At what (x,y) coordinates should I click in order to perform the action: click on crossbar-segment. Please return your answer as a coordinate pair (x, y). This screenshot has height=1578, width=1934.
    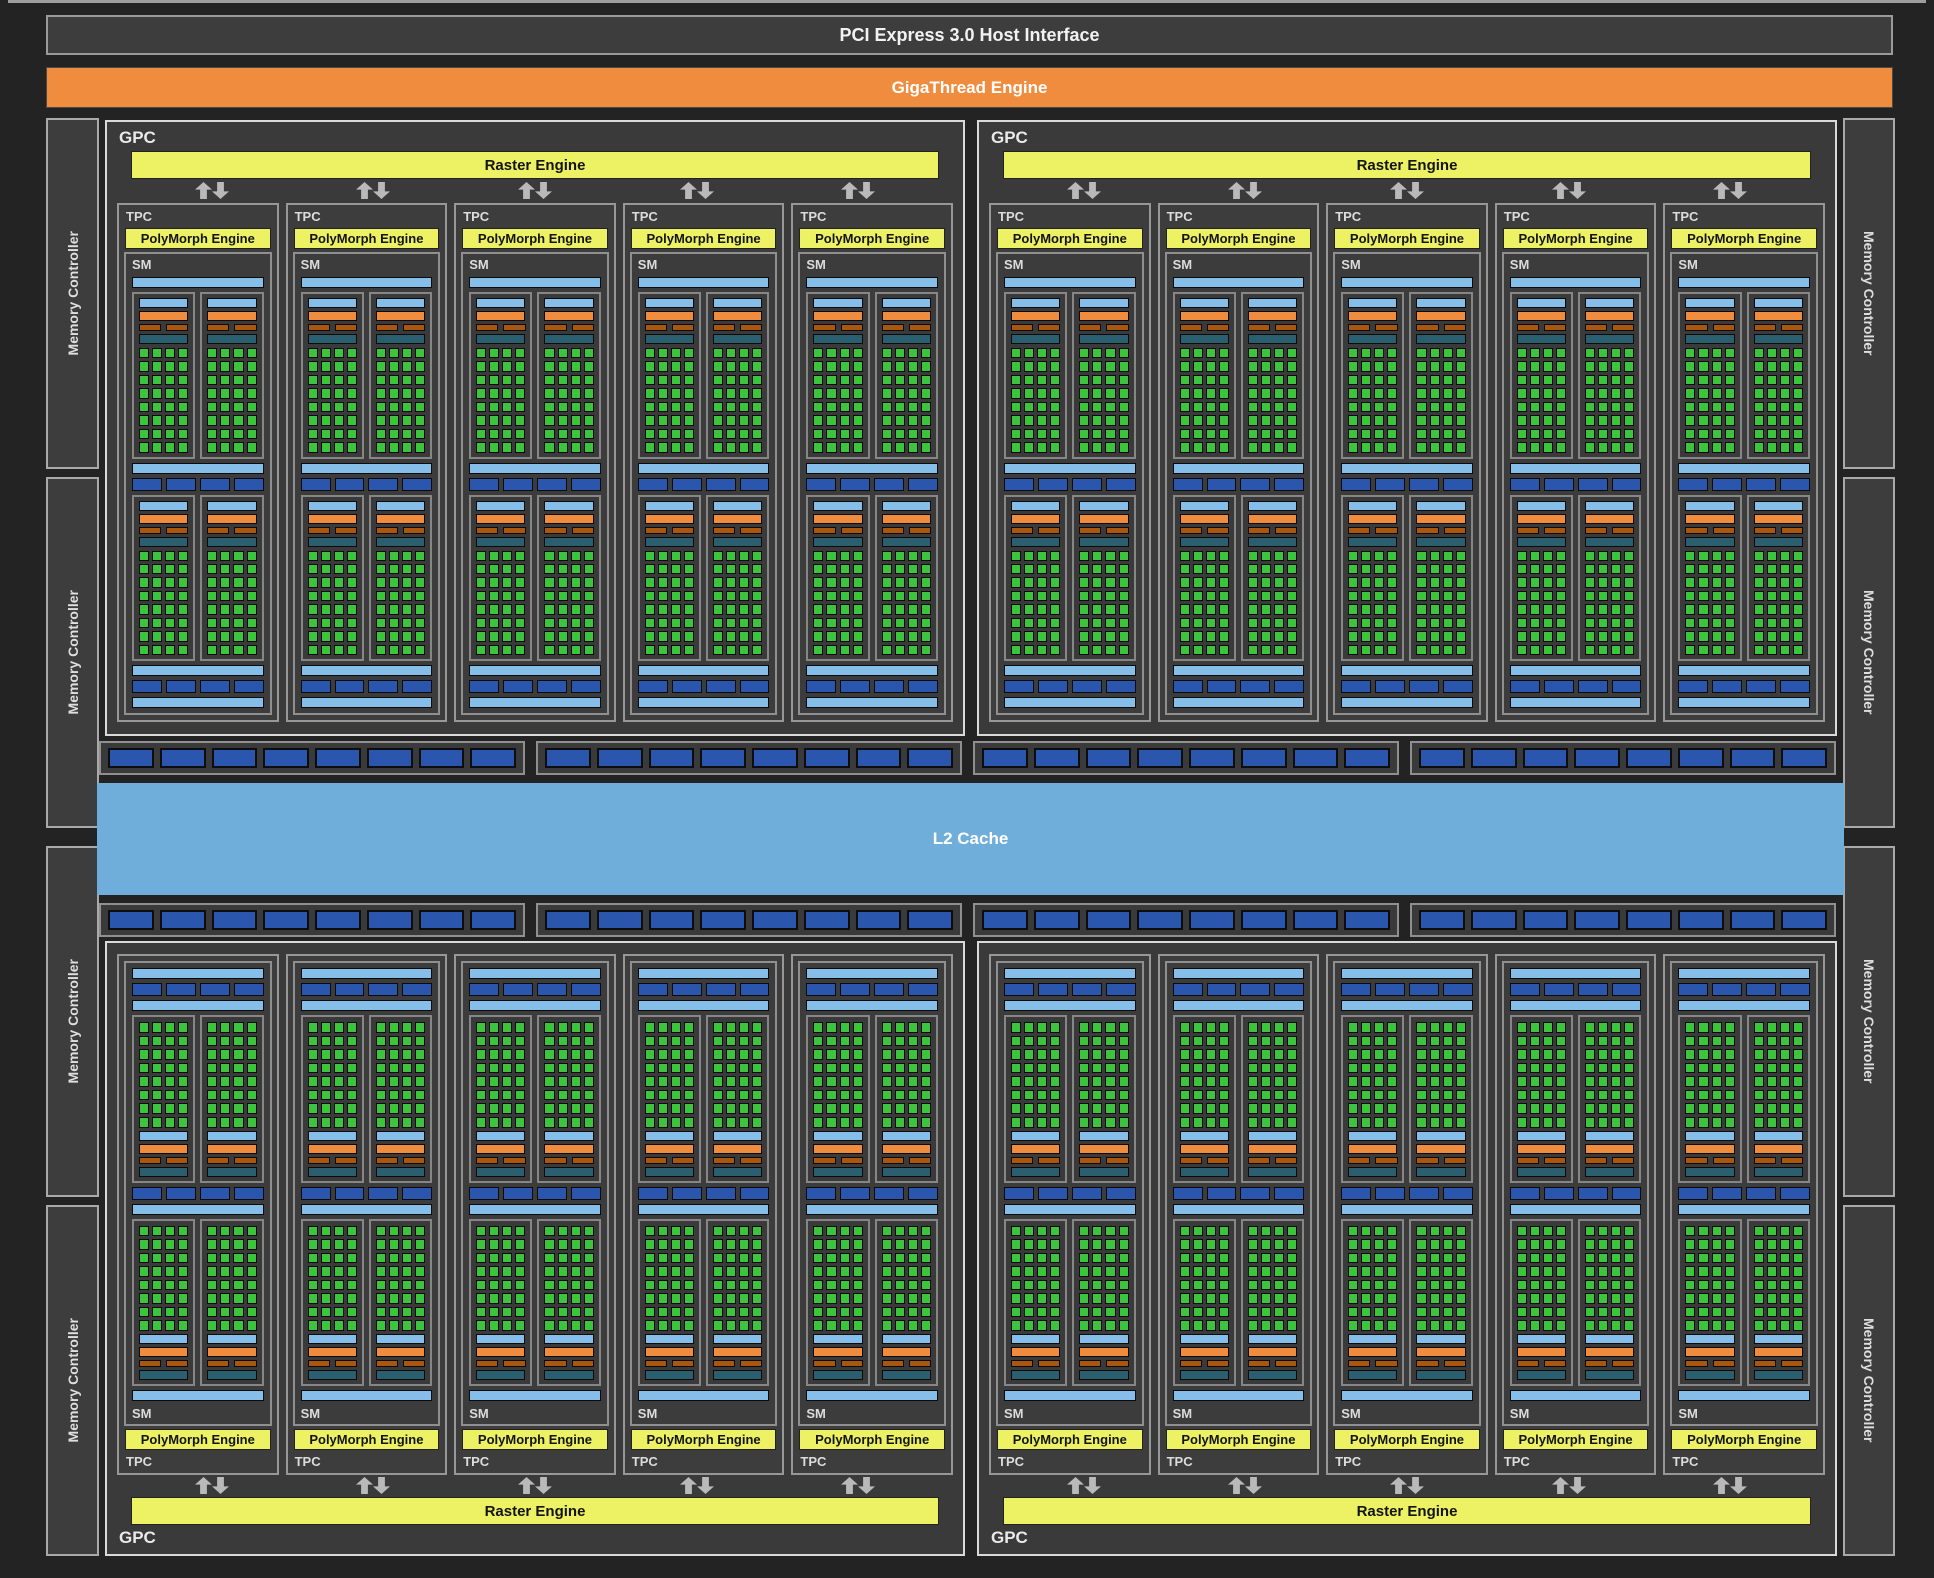
    Looking at the image, I should click on (286, 920).